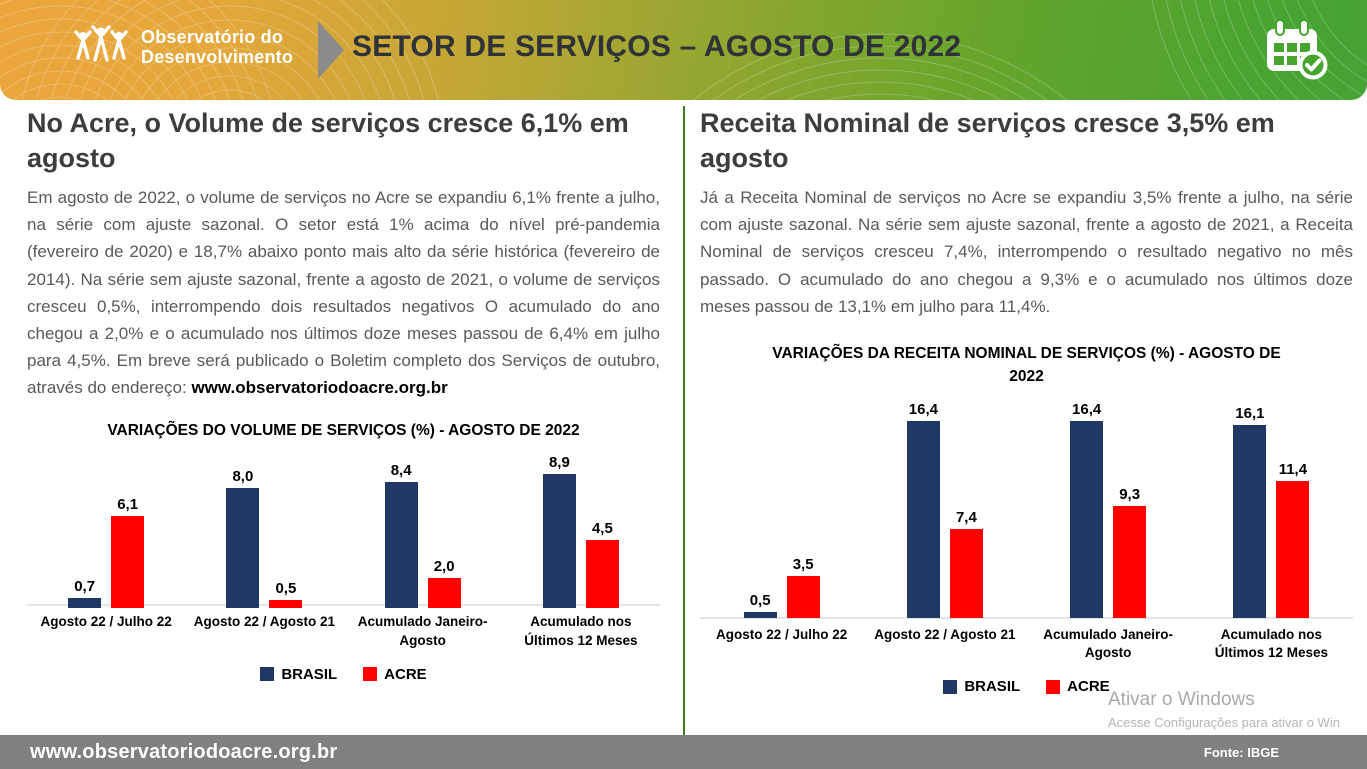  I want to click on bar-group: 16,4 9,3, so click(1108, 509).